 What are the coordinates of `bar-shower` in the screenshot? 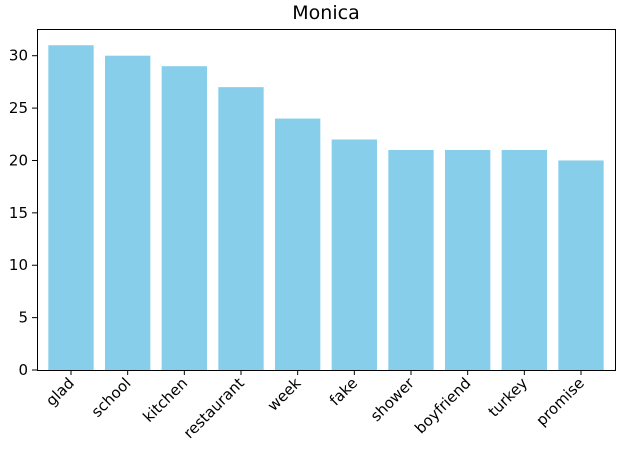 It's located at (411, 260).